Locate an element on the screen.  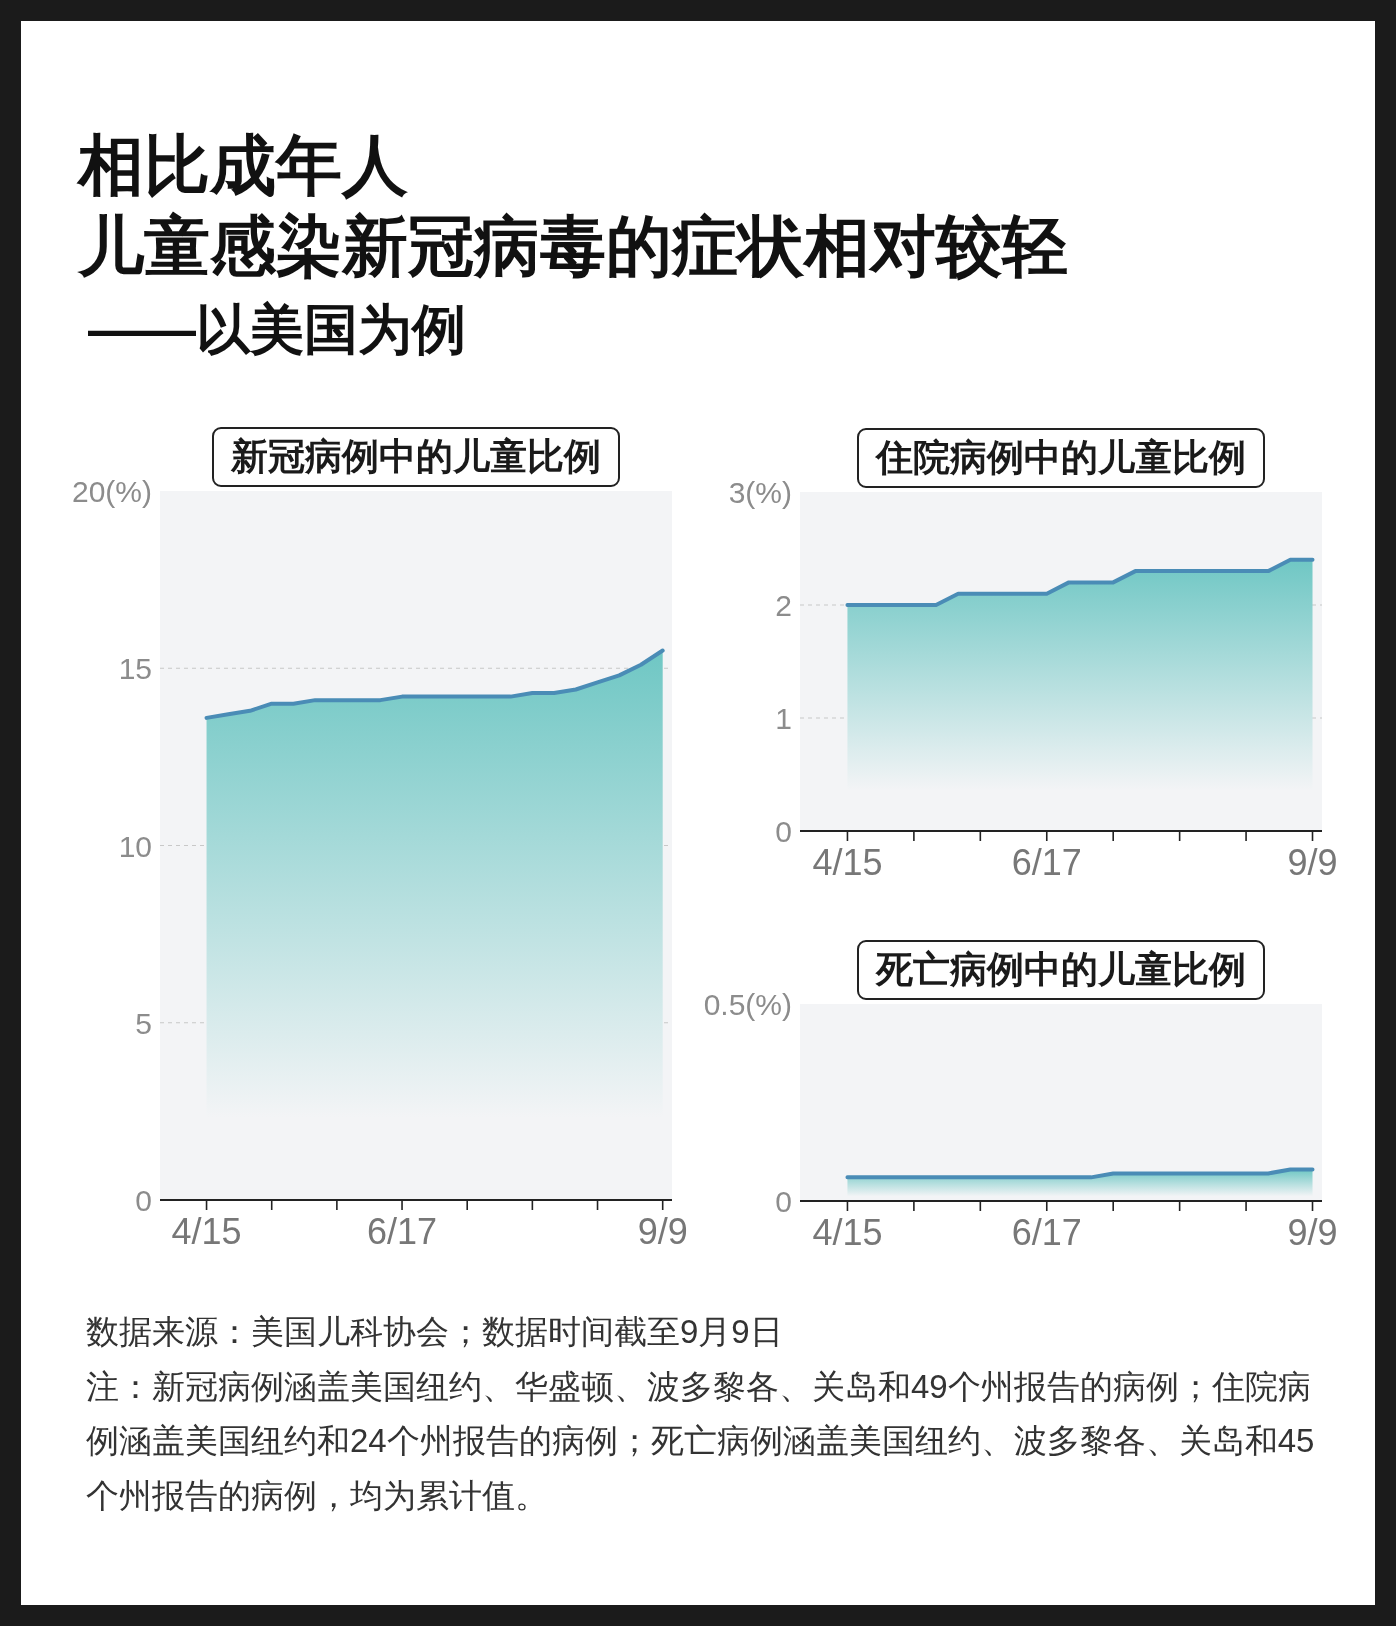
panel-title: 新冠病例中的儿童比例 is located at coordinates (416, 457).